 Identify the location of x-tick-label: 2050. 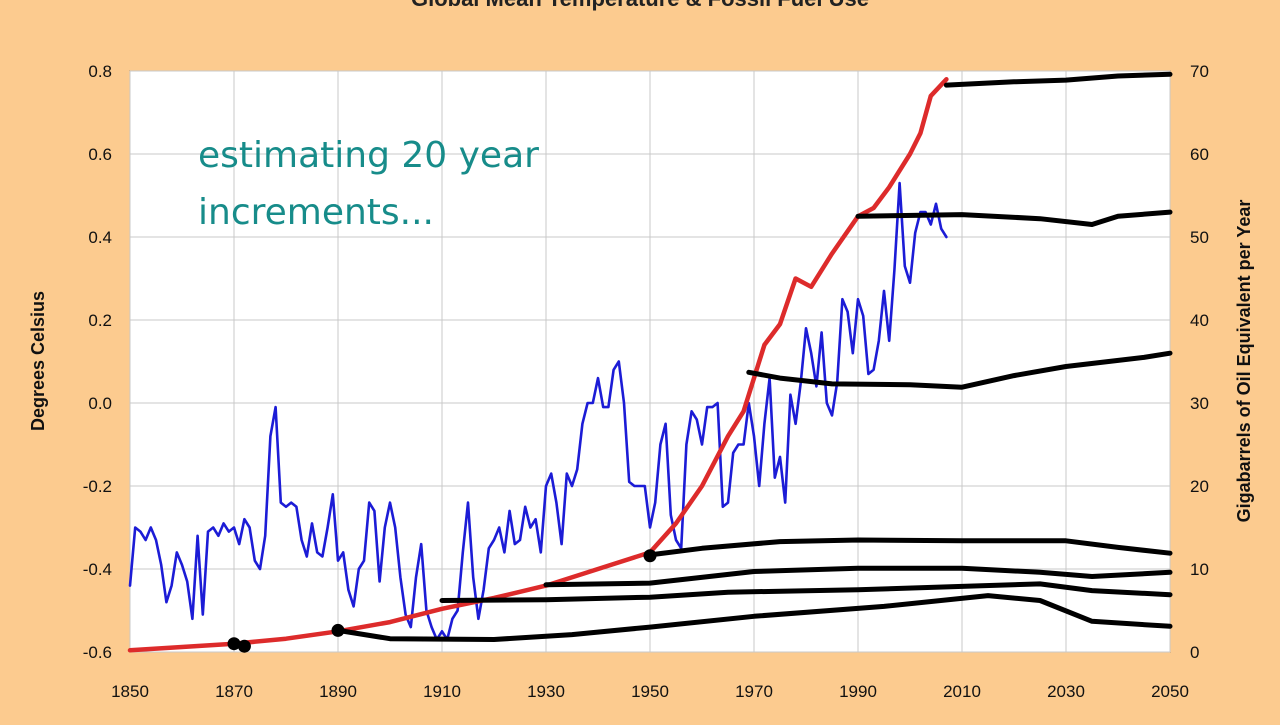
(1170, 691).